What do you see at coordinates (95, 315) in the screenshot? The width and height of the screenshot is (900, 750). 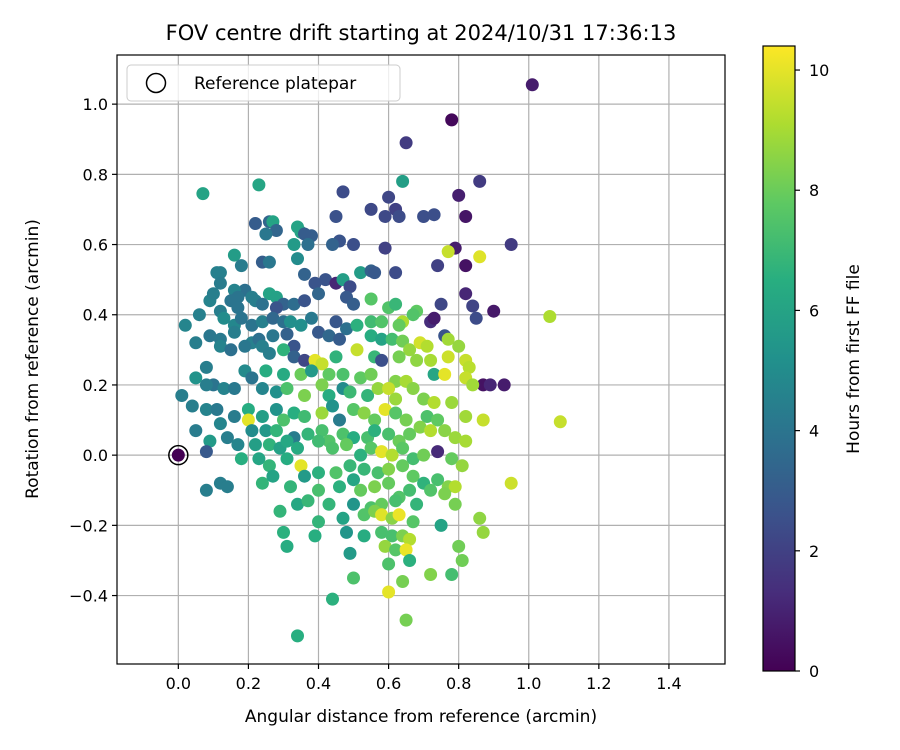 I see `y-tick-label: 0.4` at bounding box center [95, 315].